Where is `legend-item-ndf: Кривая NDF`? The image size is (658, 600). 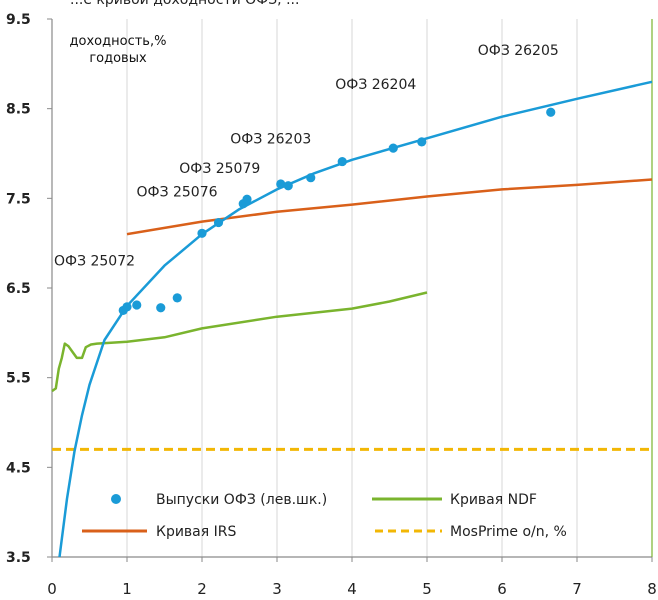
legend-item-ndf: Кривая NDF is located at coordinates (454, 500).